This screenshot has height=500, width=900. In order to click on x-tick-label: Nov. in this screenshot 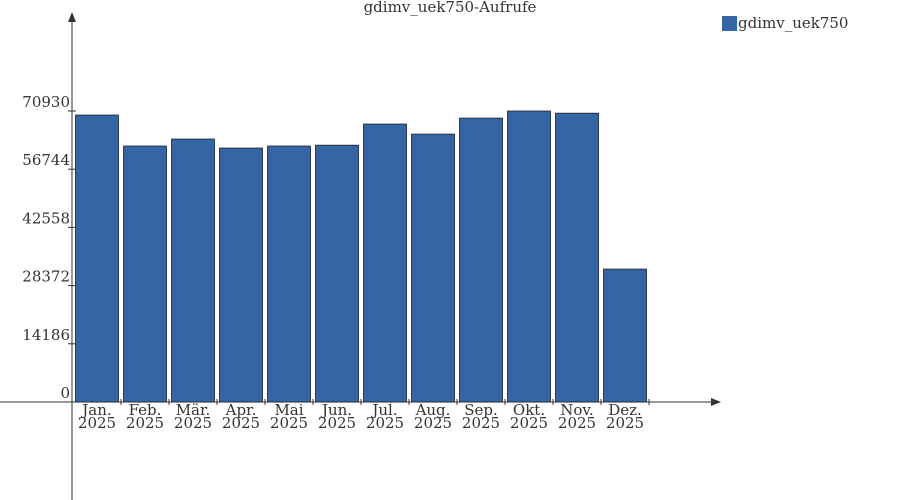, I will do `click(577, 410)`.